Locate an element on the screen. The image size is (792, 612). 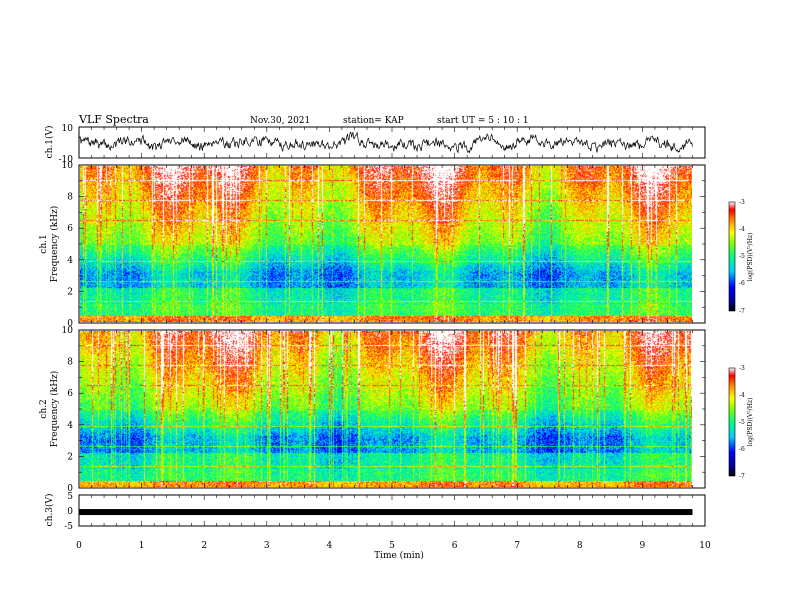
ch1-waveform-line is located at coordinates (385, 142).